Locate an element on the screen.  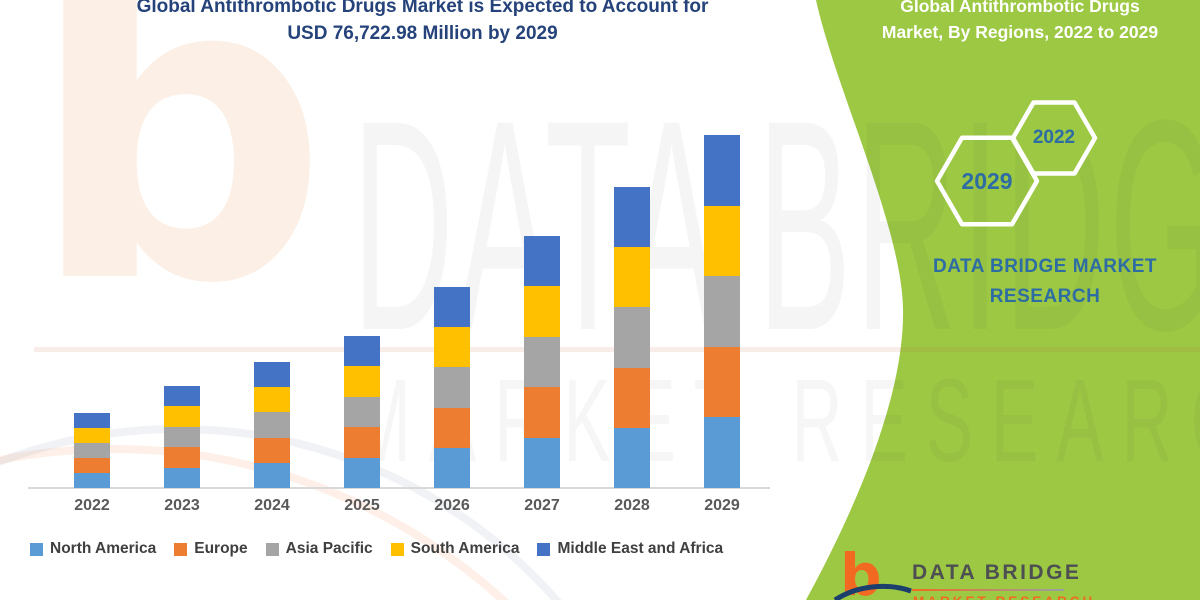
bar-segment-2027-middle-east-and-africa is located at coordinates (542, 261).